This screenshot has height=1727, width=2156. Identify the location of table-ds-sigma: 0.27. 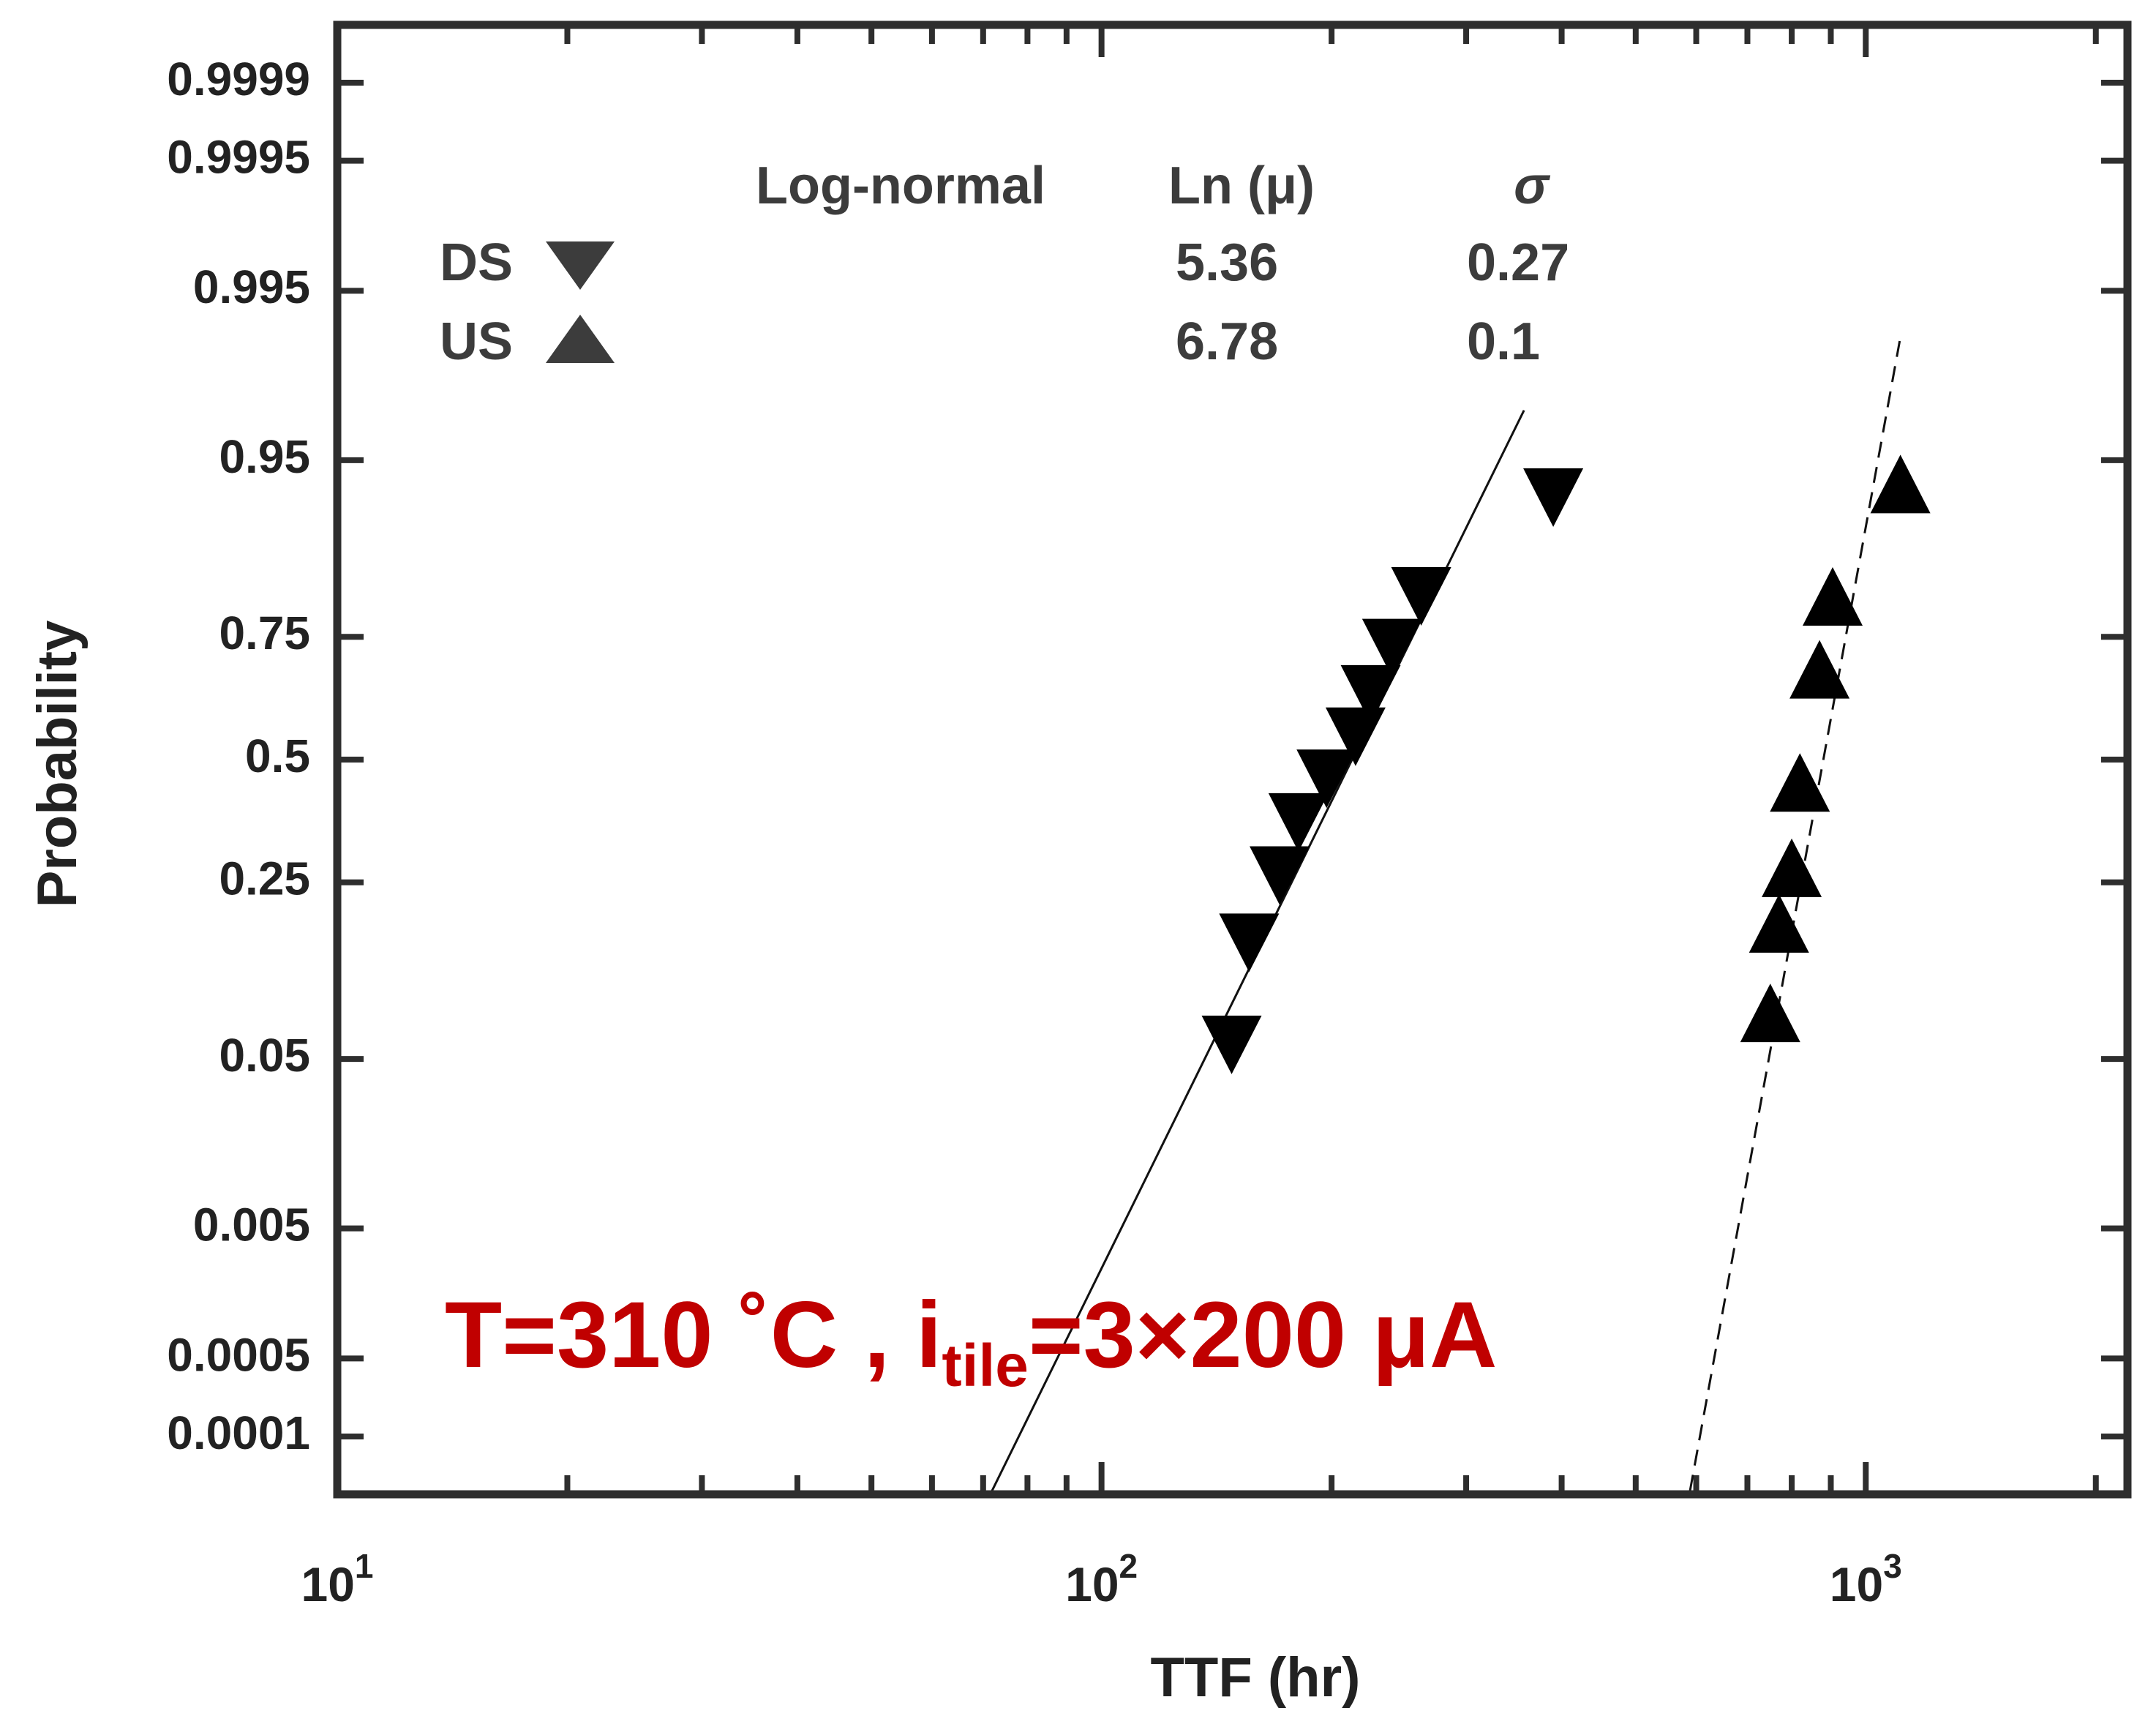
(1518, 262).